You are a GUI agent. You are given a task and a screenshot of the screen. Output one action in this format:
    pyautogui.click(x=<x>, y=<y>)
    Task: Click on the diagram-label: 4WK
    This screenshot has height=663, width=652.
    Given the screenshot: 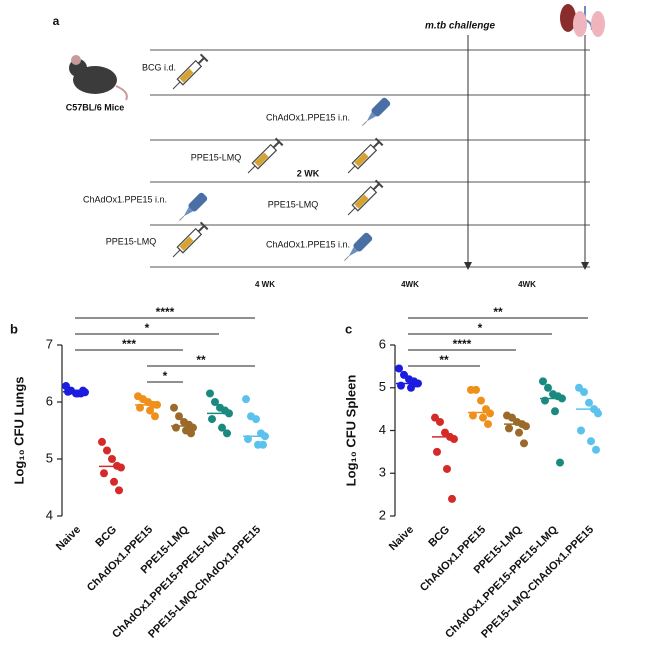 What is the action you would take?
    pyautogui.click(x=410, y=284)
    